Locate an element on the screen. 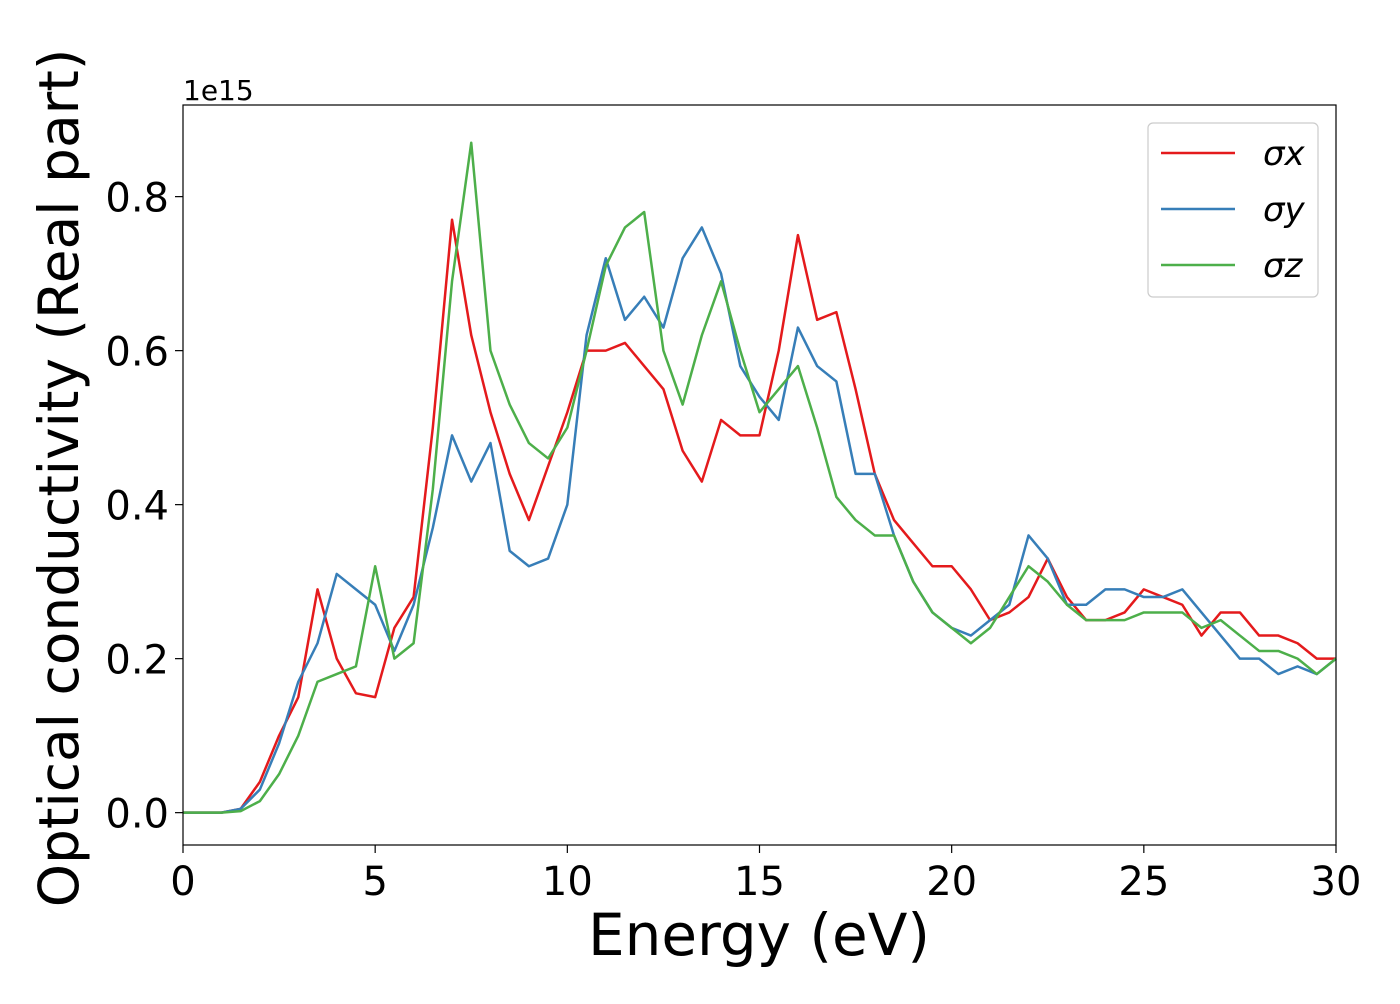 The image size is (1400, 1004). y-scale-label: 1e15 is located at coordinates (218, 90).